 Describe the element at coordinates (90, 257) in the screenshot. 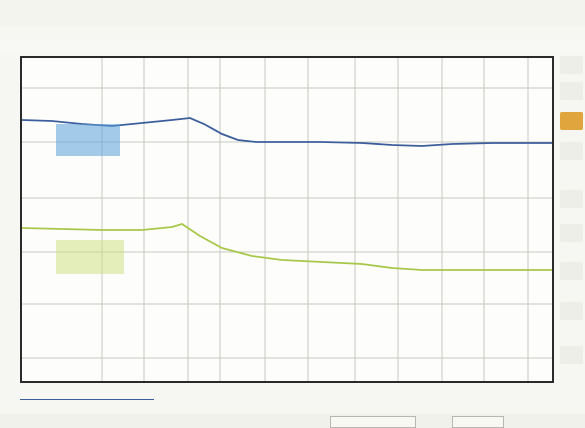

I see `trace-2-marker` at that location.